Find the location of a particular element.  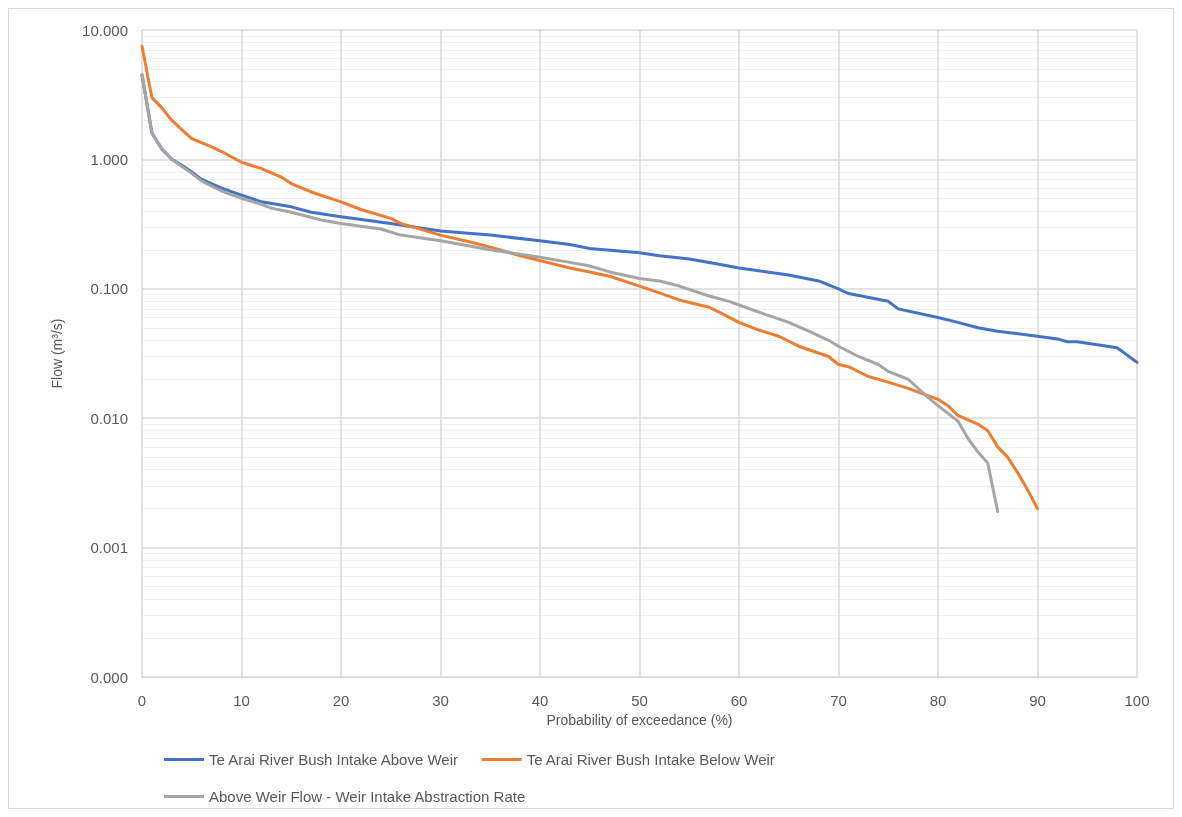

legend-label: Above Weir Flow - Weir Intake Abstraction Rate is located at coordinates (367, 796).